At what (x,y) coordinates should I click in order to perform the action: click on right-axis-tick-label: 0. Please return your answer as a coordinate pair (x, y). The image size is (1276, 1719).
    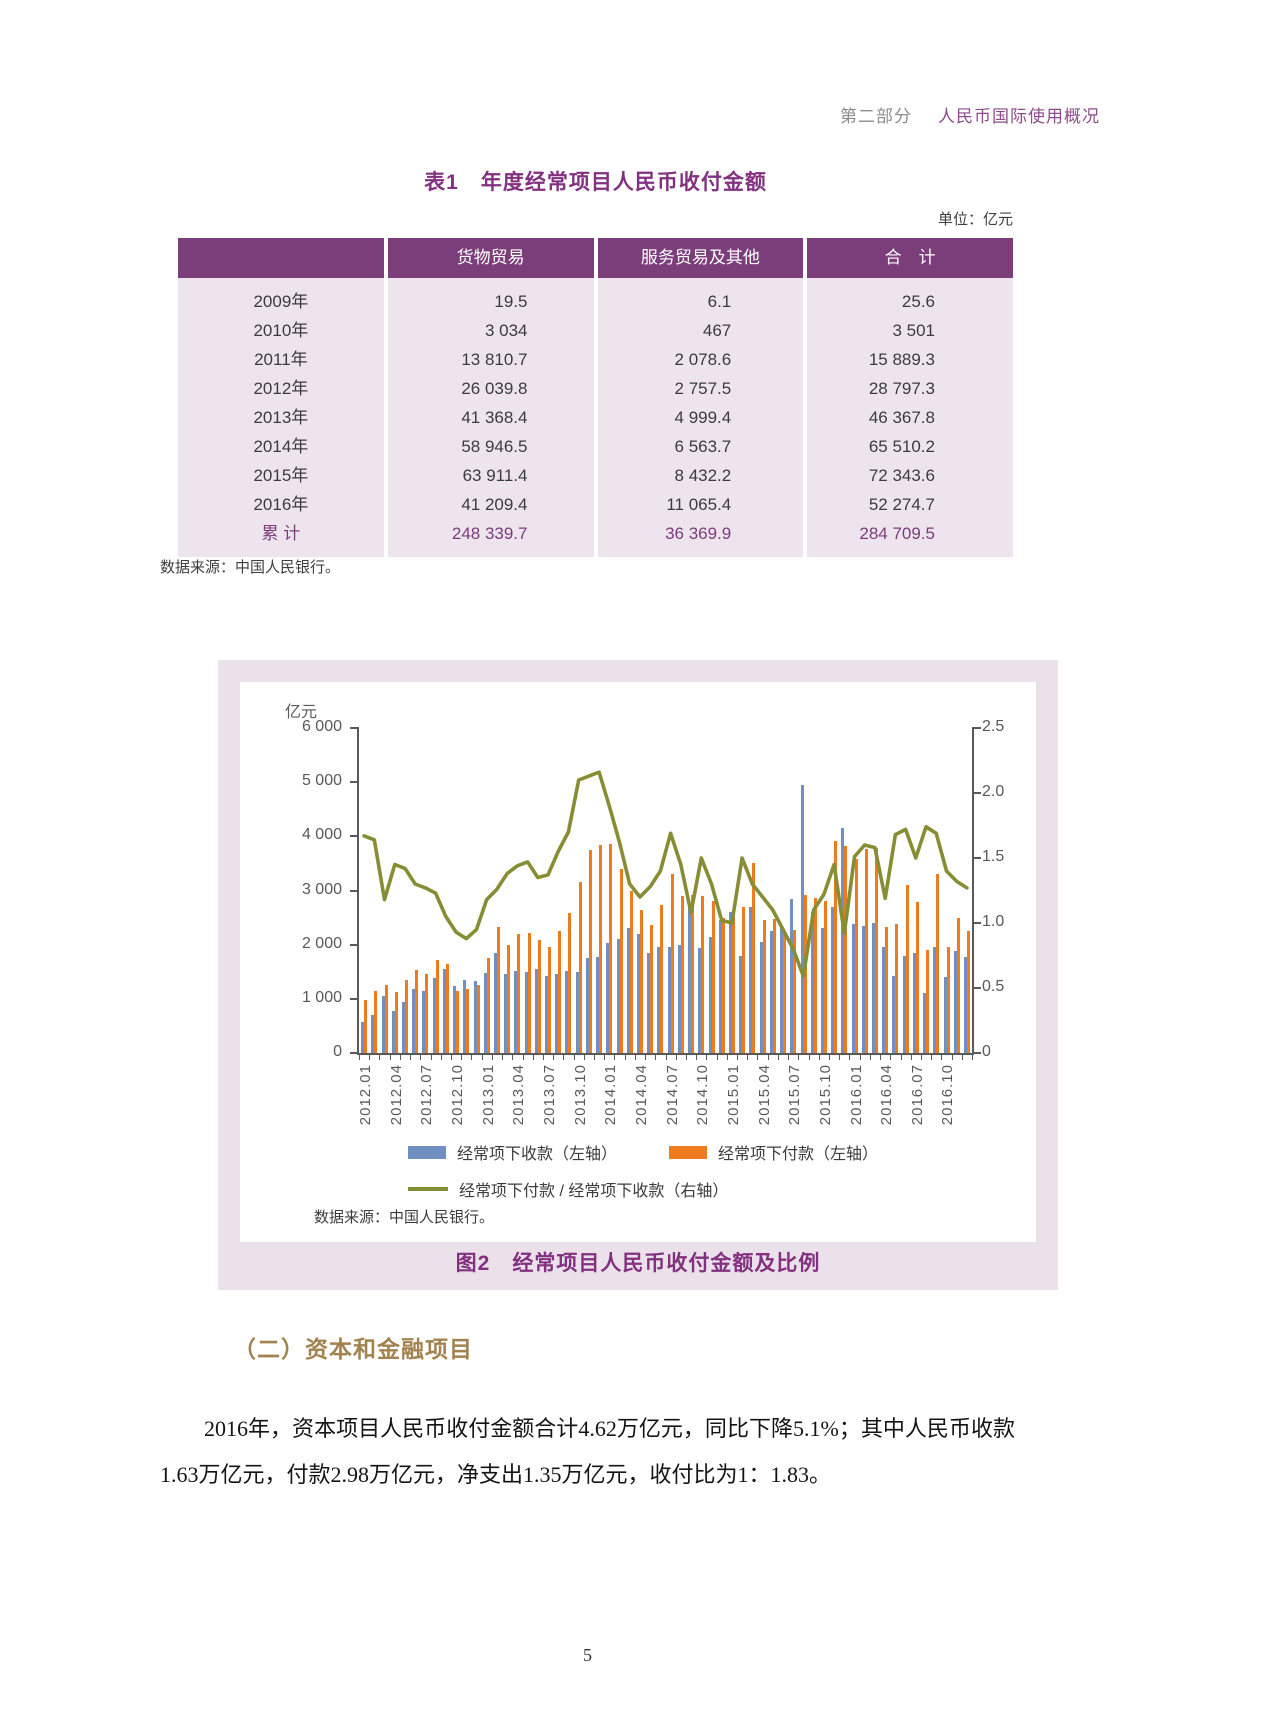
    Looking at the image, I should click on (986, 1051).